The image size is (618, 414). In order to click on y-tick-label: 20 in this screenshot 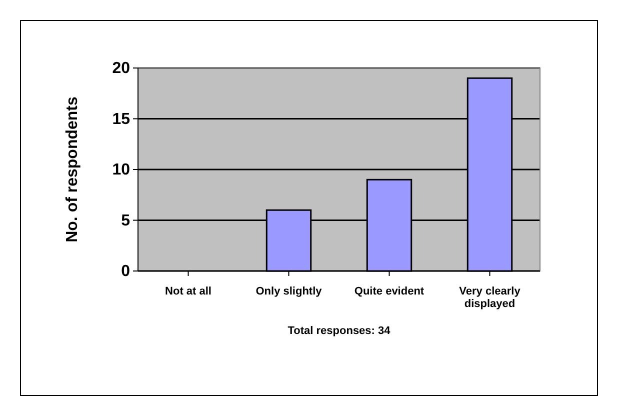, I will do `click(121, 69)`.